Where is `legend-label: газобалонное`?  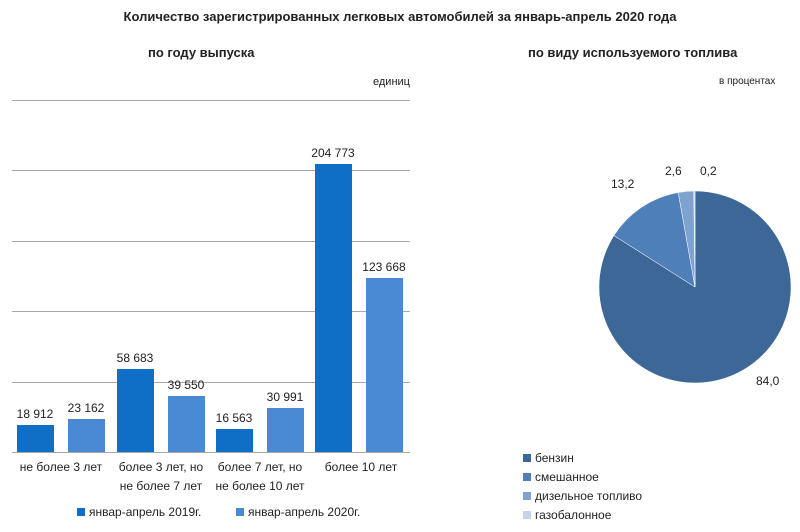 legend-label: газобалонное is located at coordinates (573, 515).